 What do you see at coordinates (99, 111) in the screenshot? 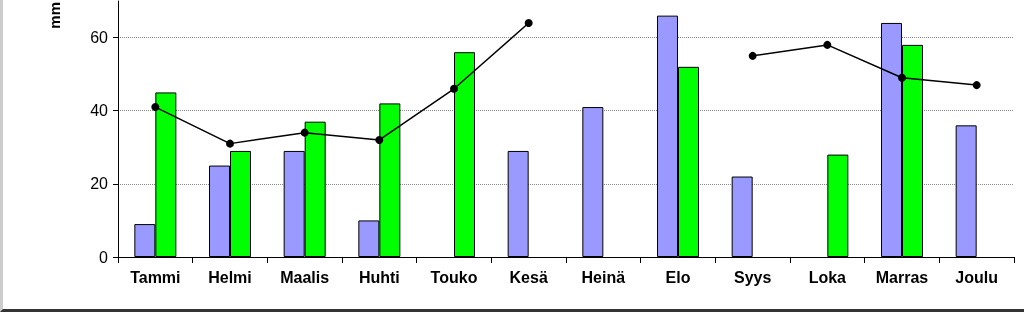
I see `y-tick-label: 40` at bounding box center [99, 111].